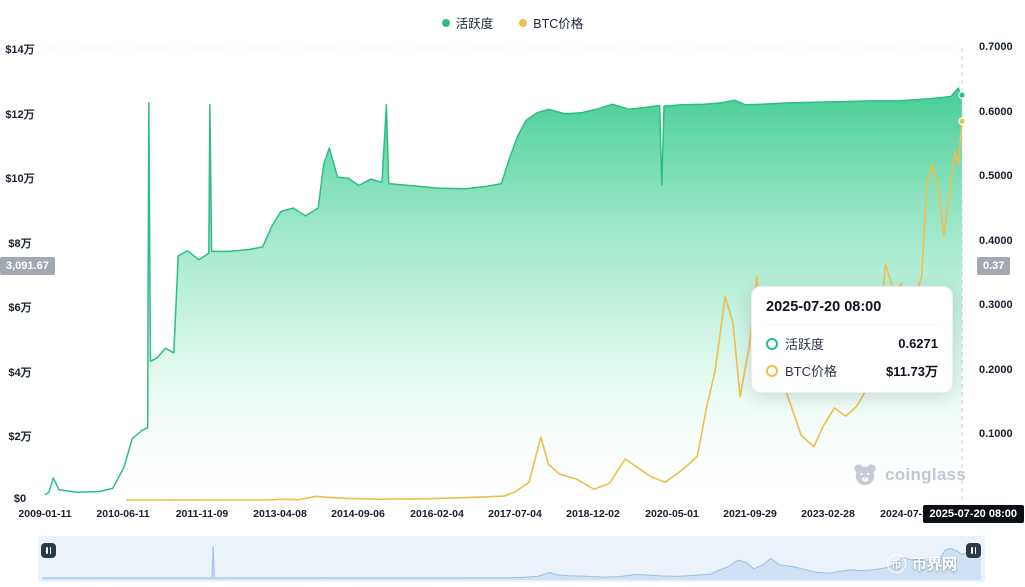 Image resolution: width=1025 pixels, height=587 pixels. What do you see at coordinates (358, 514) in the screenshot?
I see `x-axis-tick: 2014-09-06` at bounding box center [358, 514].